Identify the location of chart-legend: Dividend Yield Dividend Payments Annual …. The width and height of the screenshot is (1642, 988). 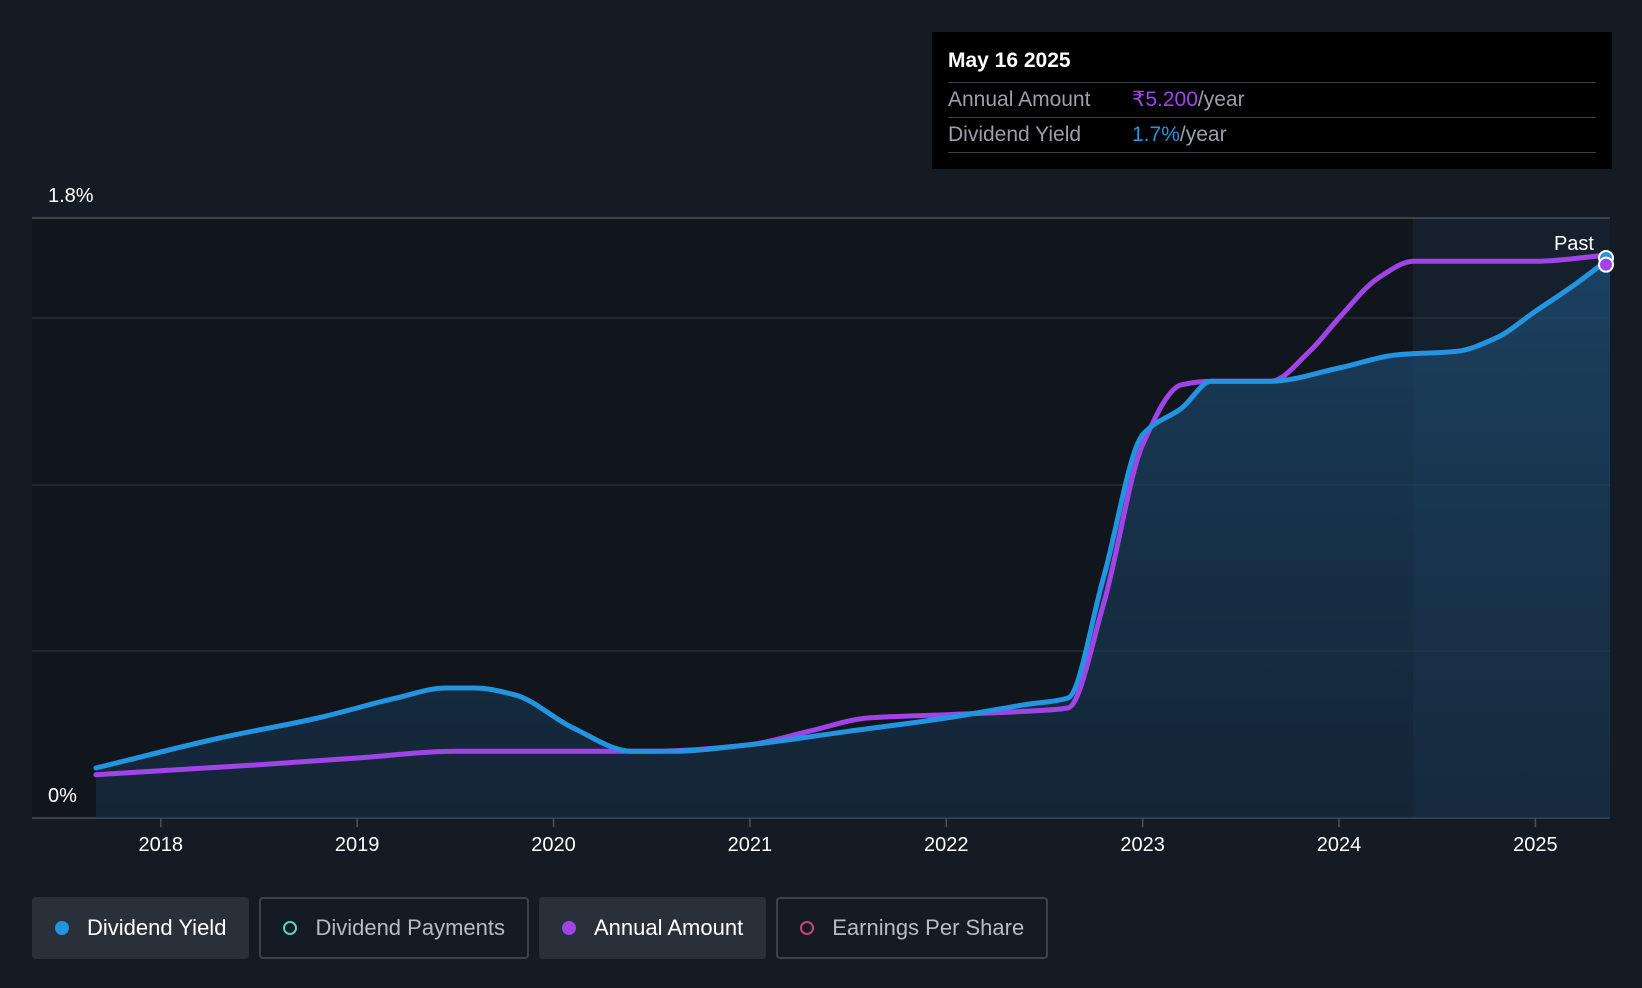
(540, 928).